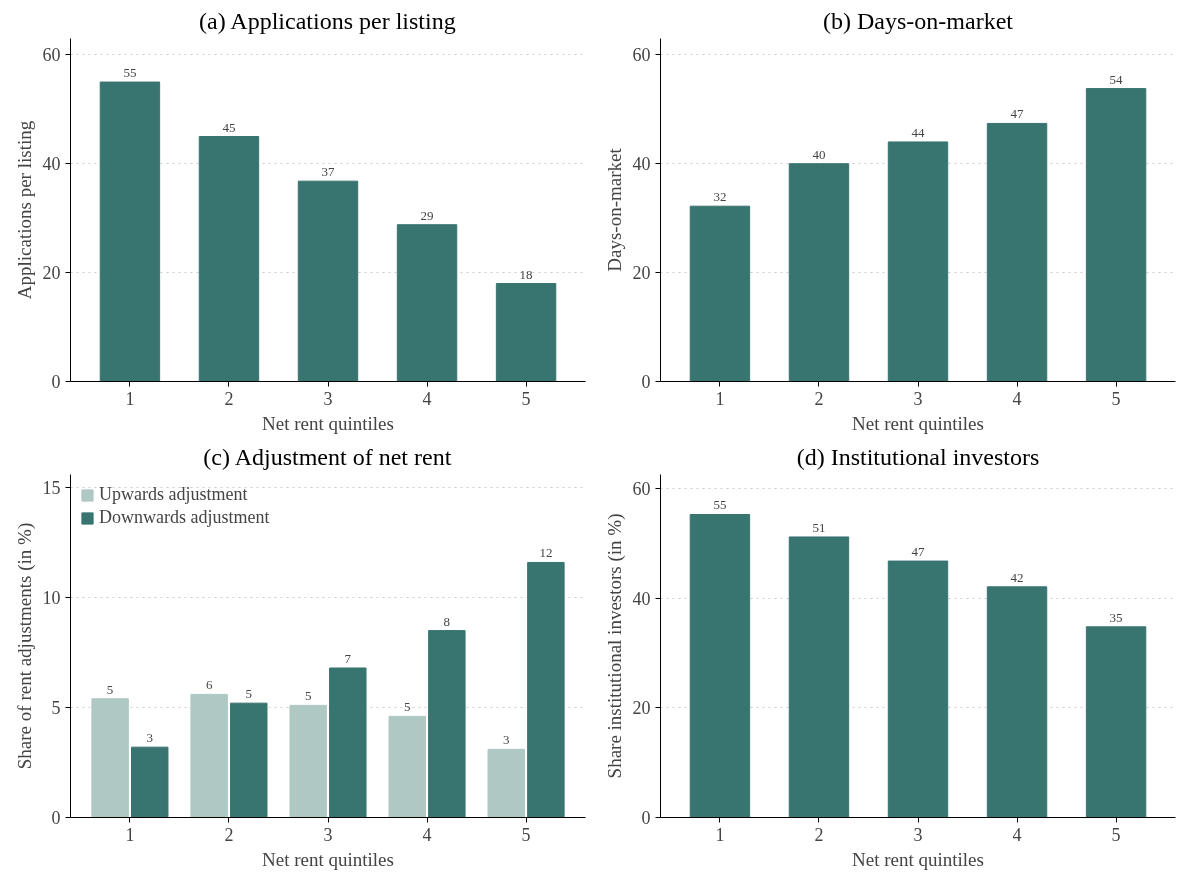 This screenshot has height=881, width=1190. What do you see at coordinates (184, 517) in the screenshot?
I see `legend-label: Downwards adjustment` at bounding box center [184, 517].